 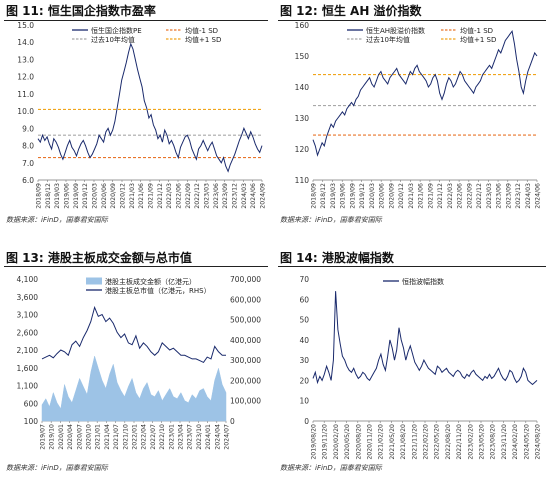 What do you see at coordinates (133, 334) in the screenshot?
I see `fig2-market-cap-line` at bounding box center [133, 334].